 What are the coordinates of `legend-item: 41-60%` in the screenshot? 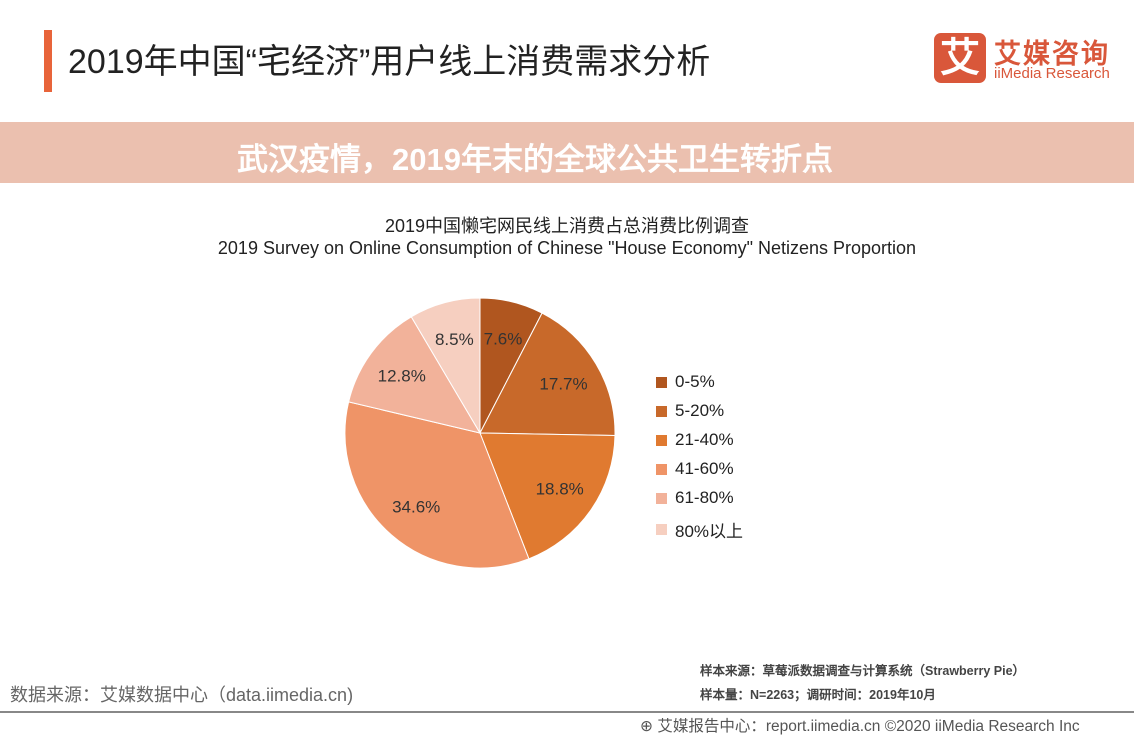 It's located at (695, 469).